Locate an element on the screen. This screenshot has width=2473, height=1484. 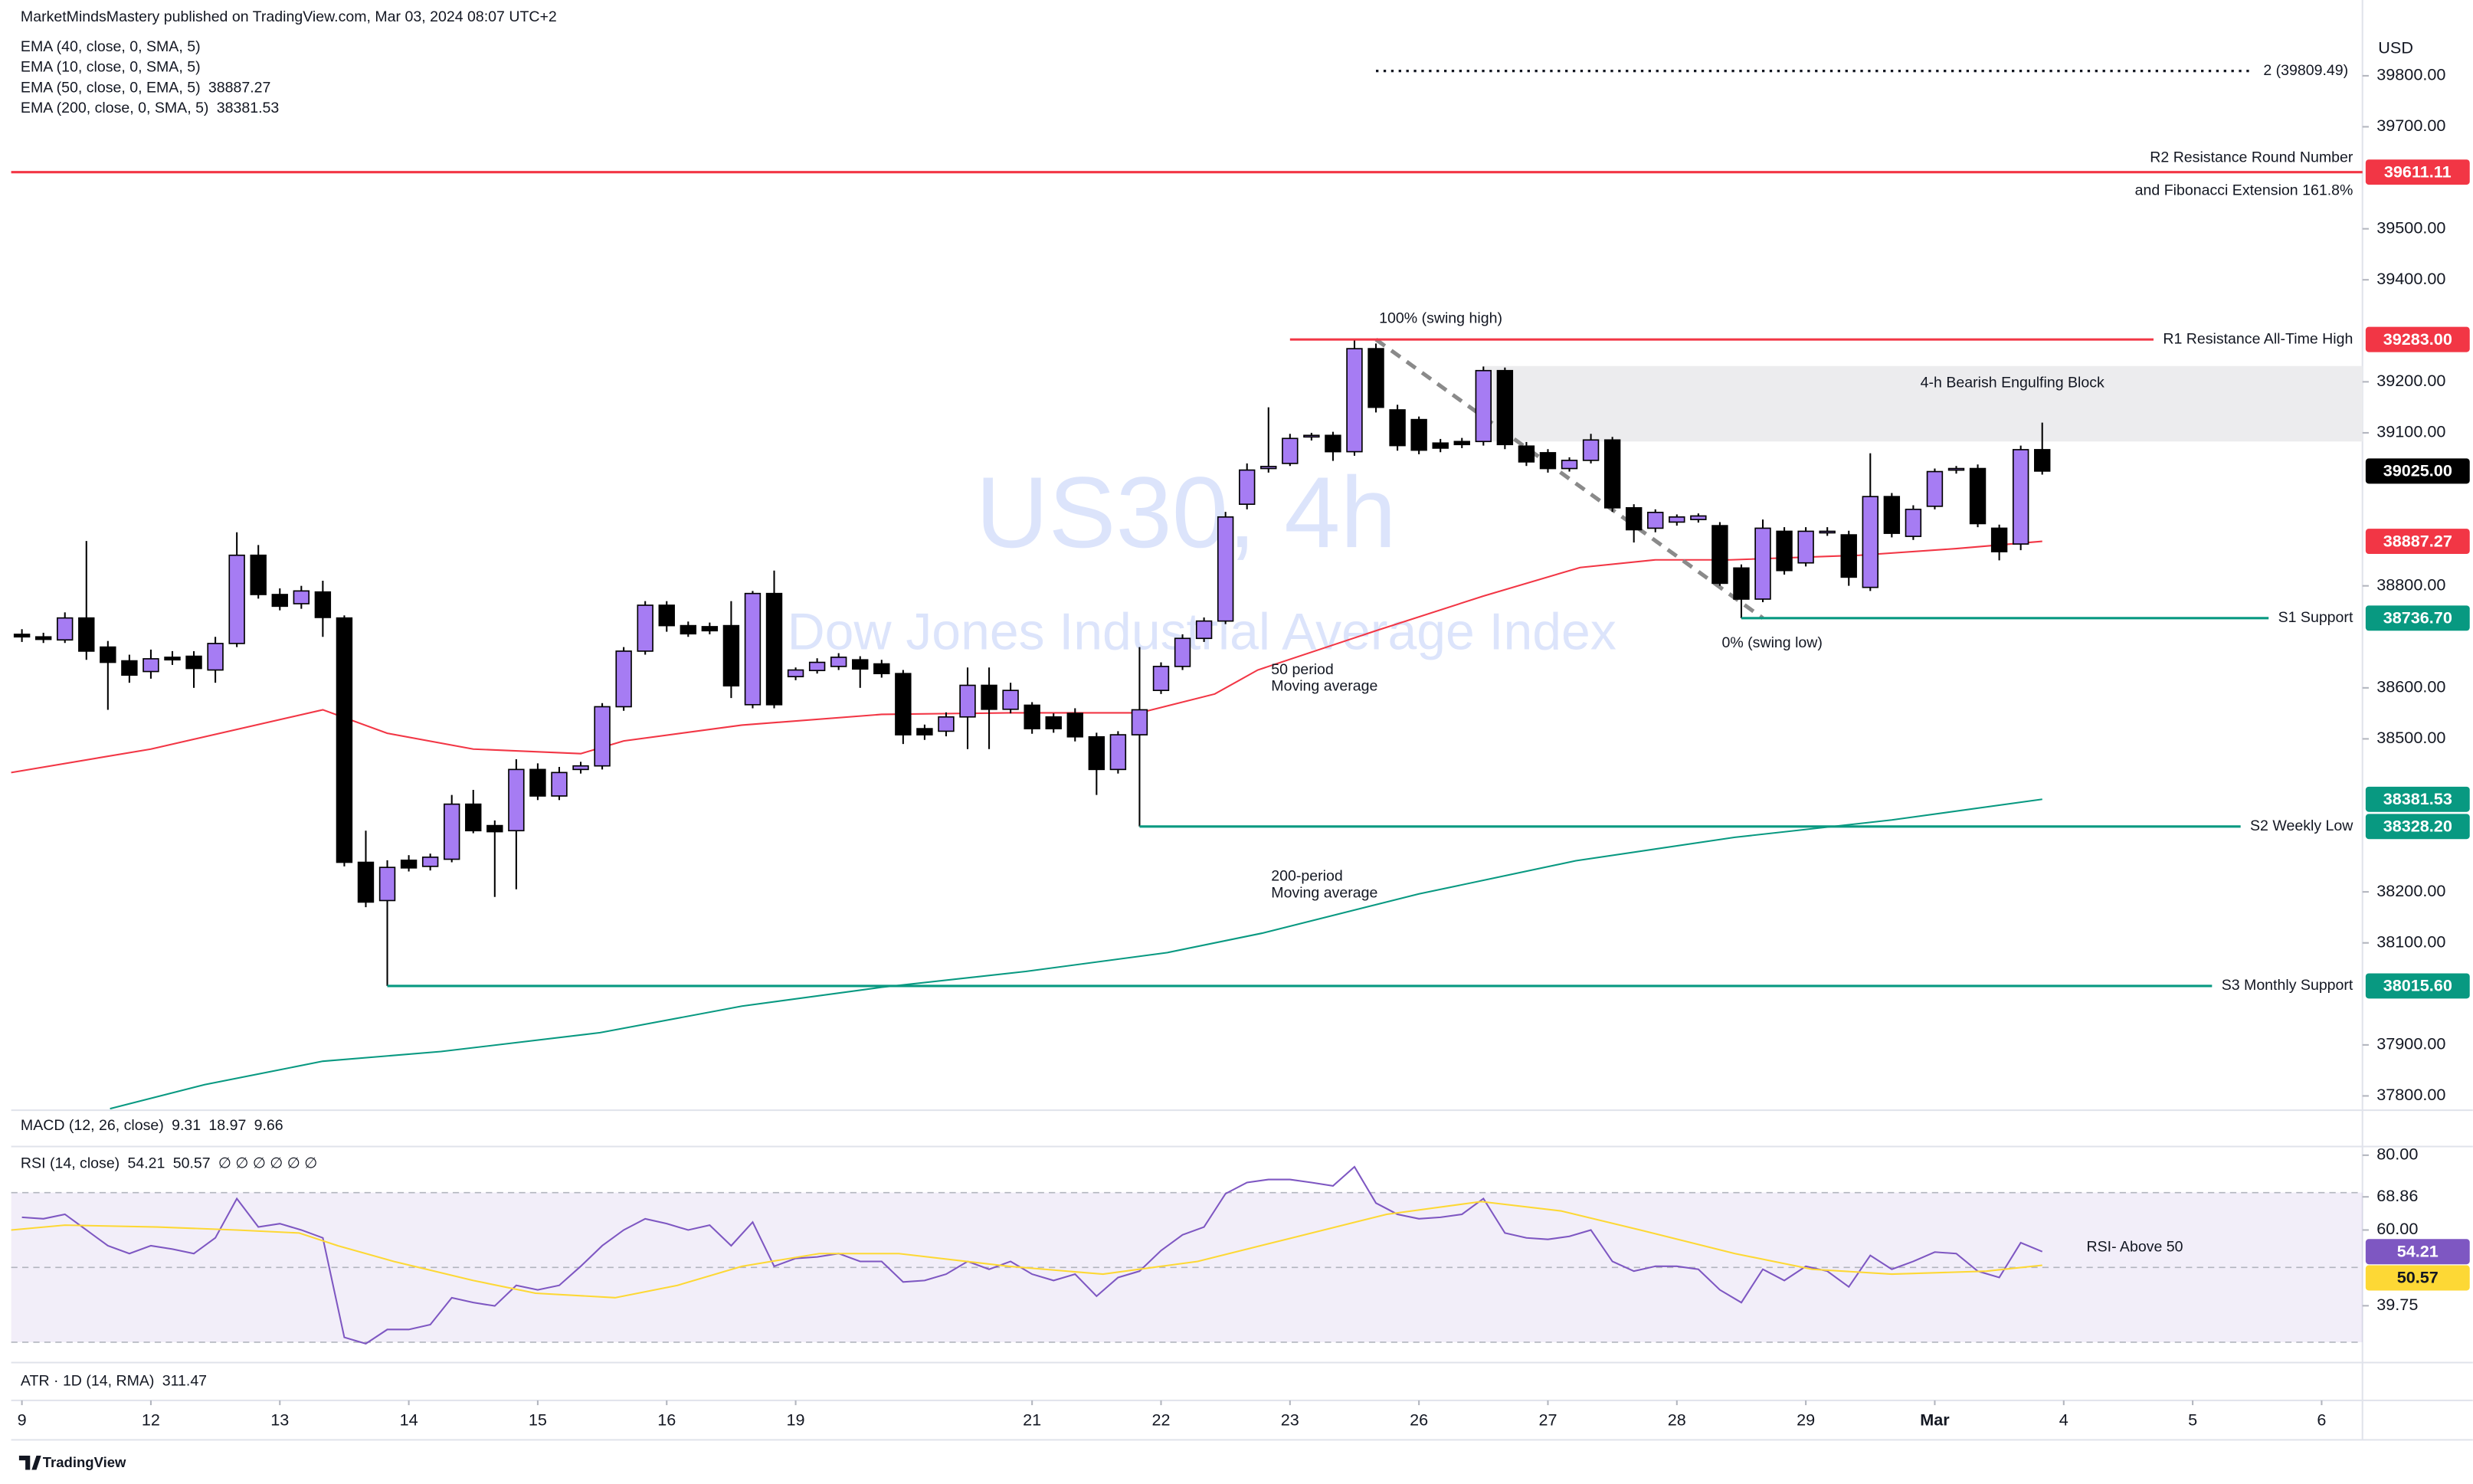
y-tick-label: 68.86 is located at coordinates (2397, 1195).